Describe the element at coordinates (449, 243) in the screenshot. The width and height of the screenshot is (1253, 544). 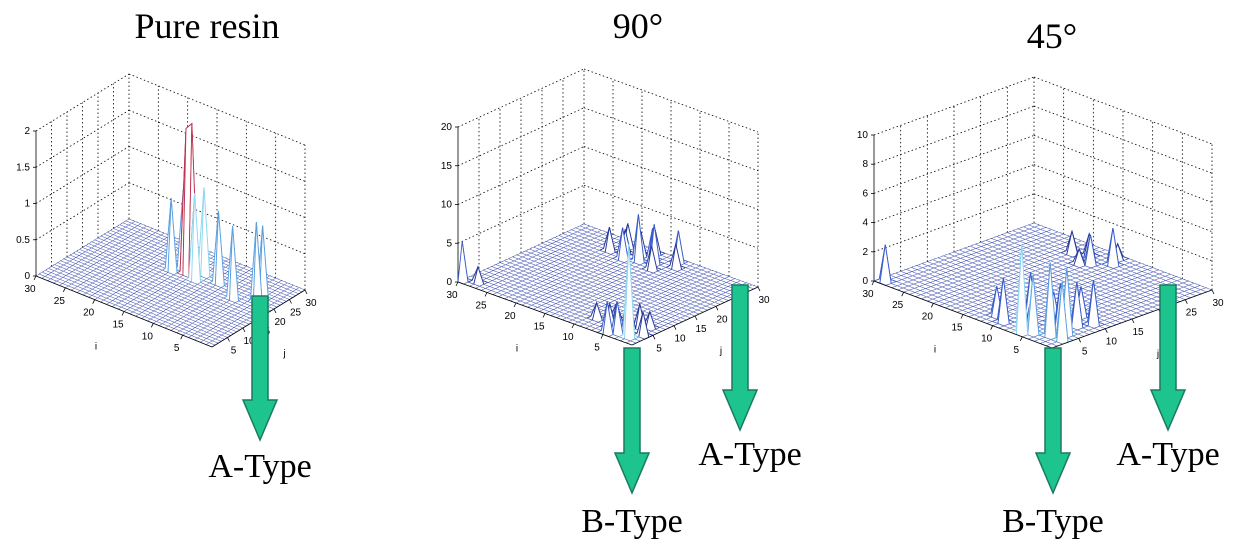
I see `z-tick-label: 5` at that location.